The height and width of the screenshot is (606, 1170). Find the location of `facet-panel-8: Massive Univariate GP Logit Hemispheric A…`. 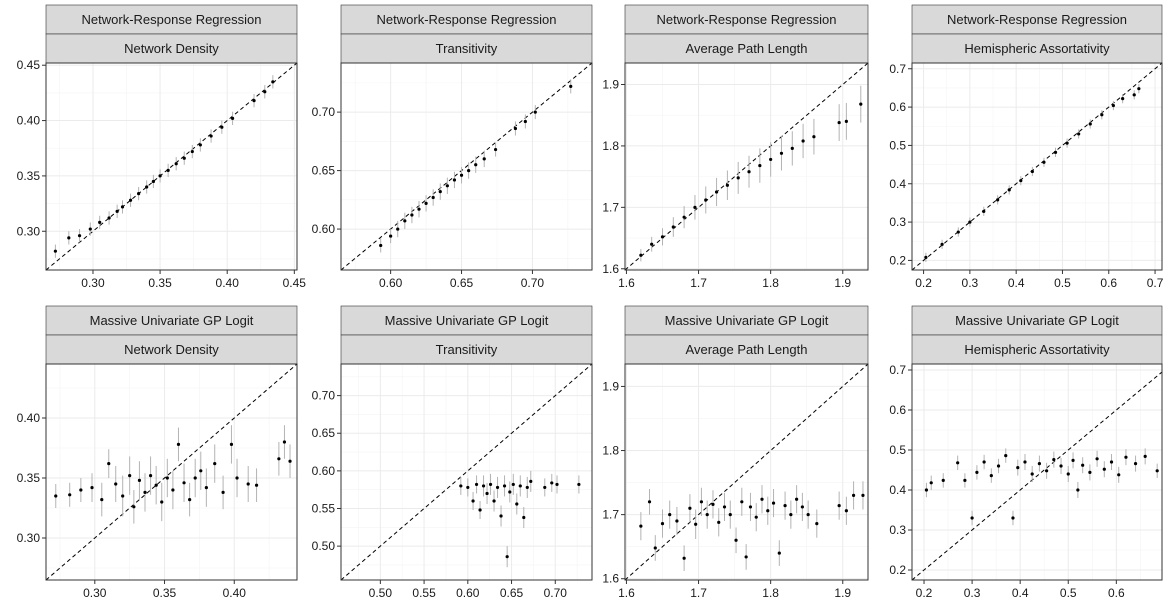

facet-panel-8: Massive Univariate GP Logit Hemispheric A… is located at coordinates (1026, 452).